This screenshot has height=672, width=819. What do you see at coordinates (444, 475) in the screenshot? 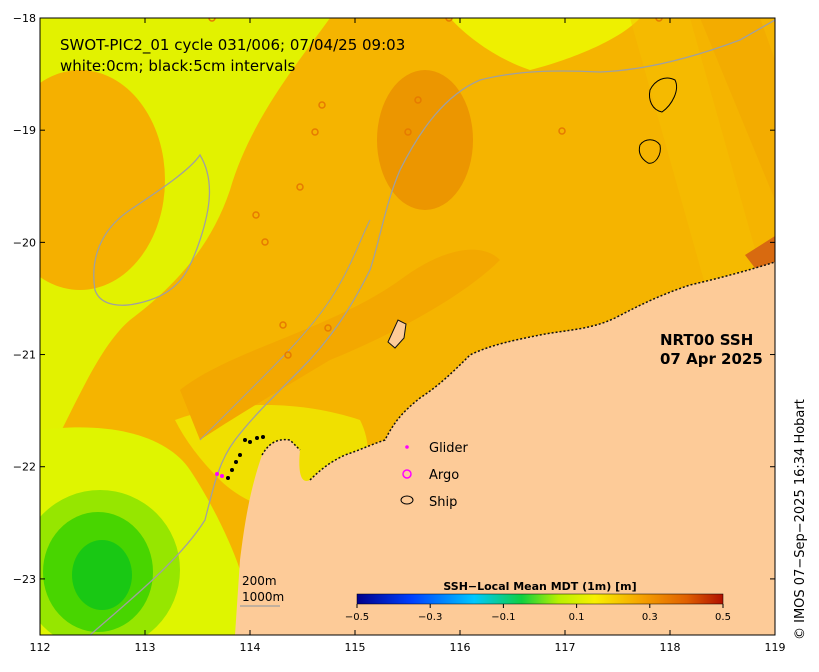
I see `legend-argo-label: Argo` at bounding box center [444, 475].